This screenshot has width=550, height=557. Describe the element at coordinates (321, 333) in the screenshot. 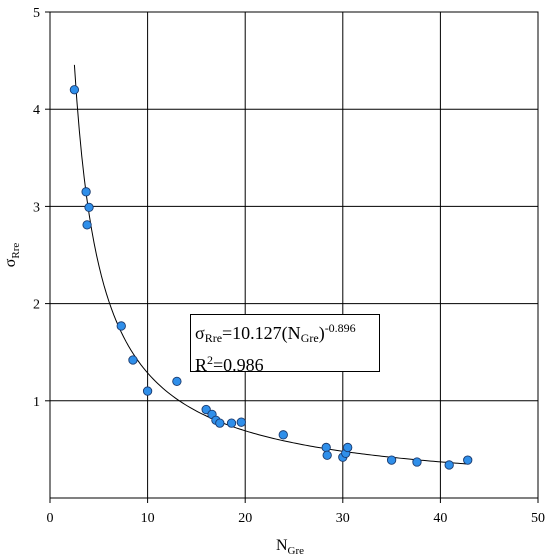

I see `equation-close-paren: )` at that location.